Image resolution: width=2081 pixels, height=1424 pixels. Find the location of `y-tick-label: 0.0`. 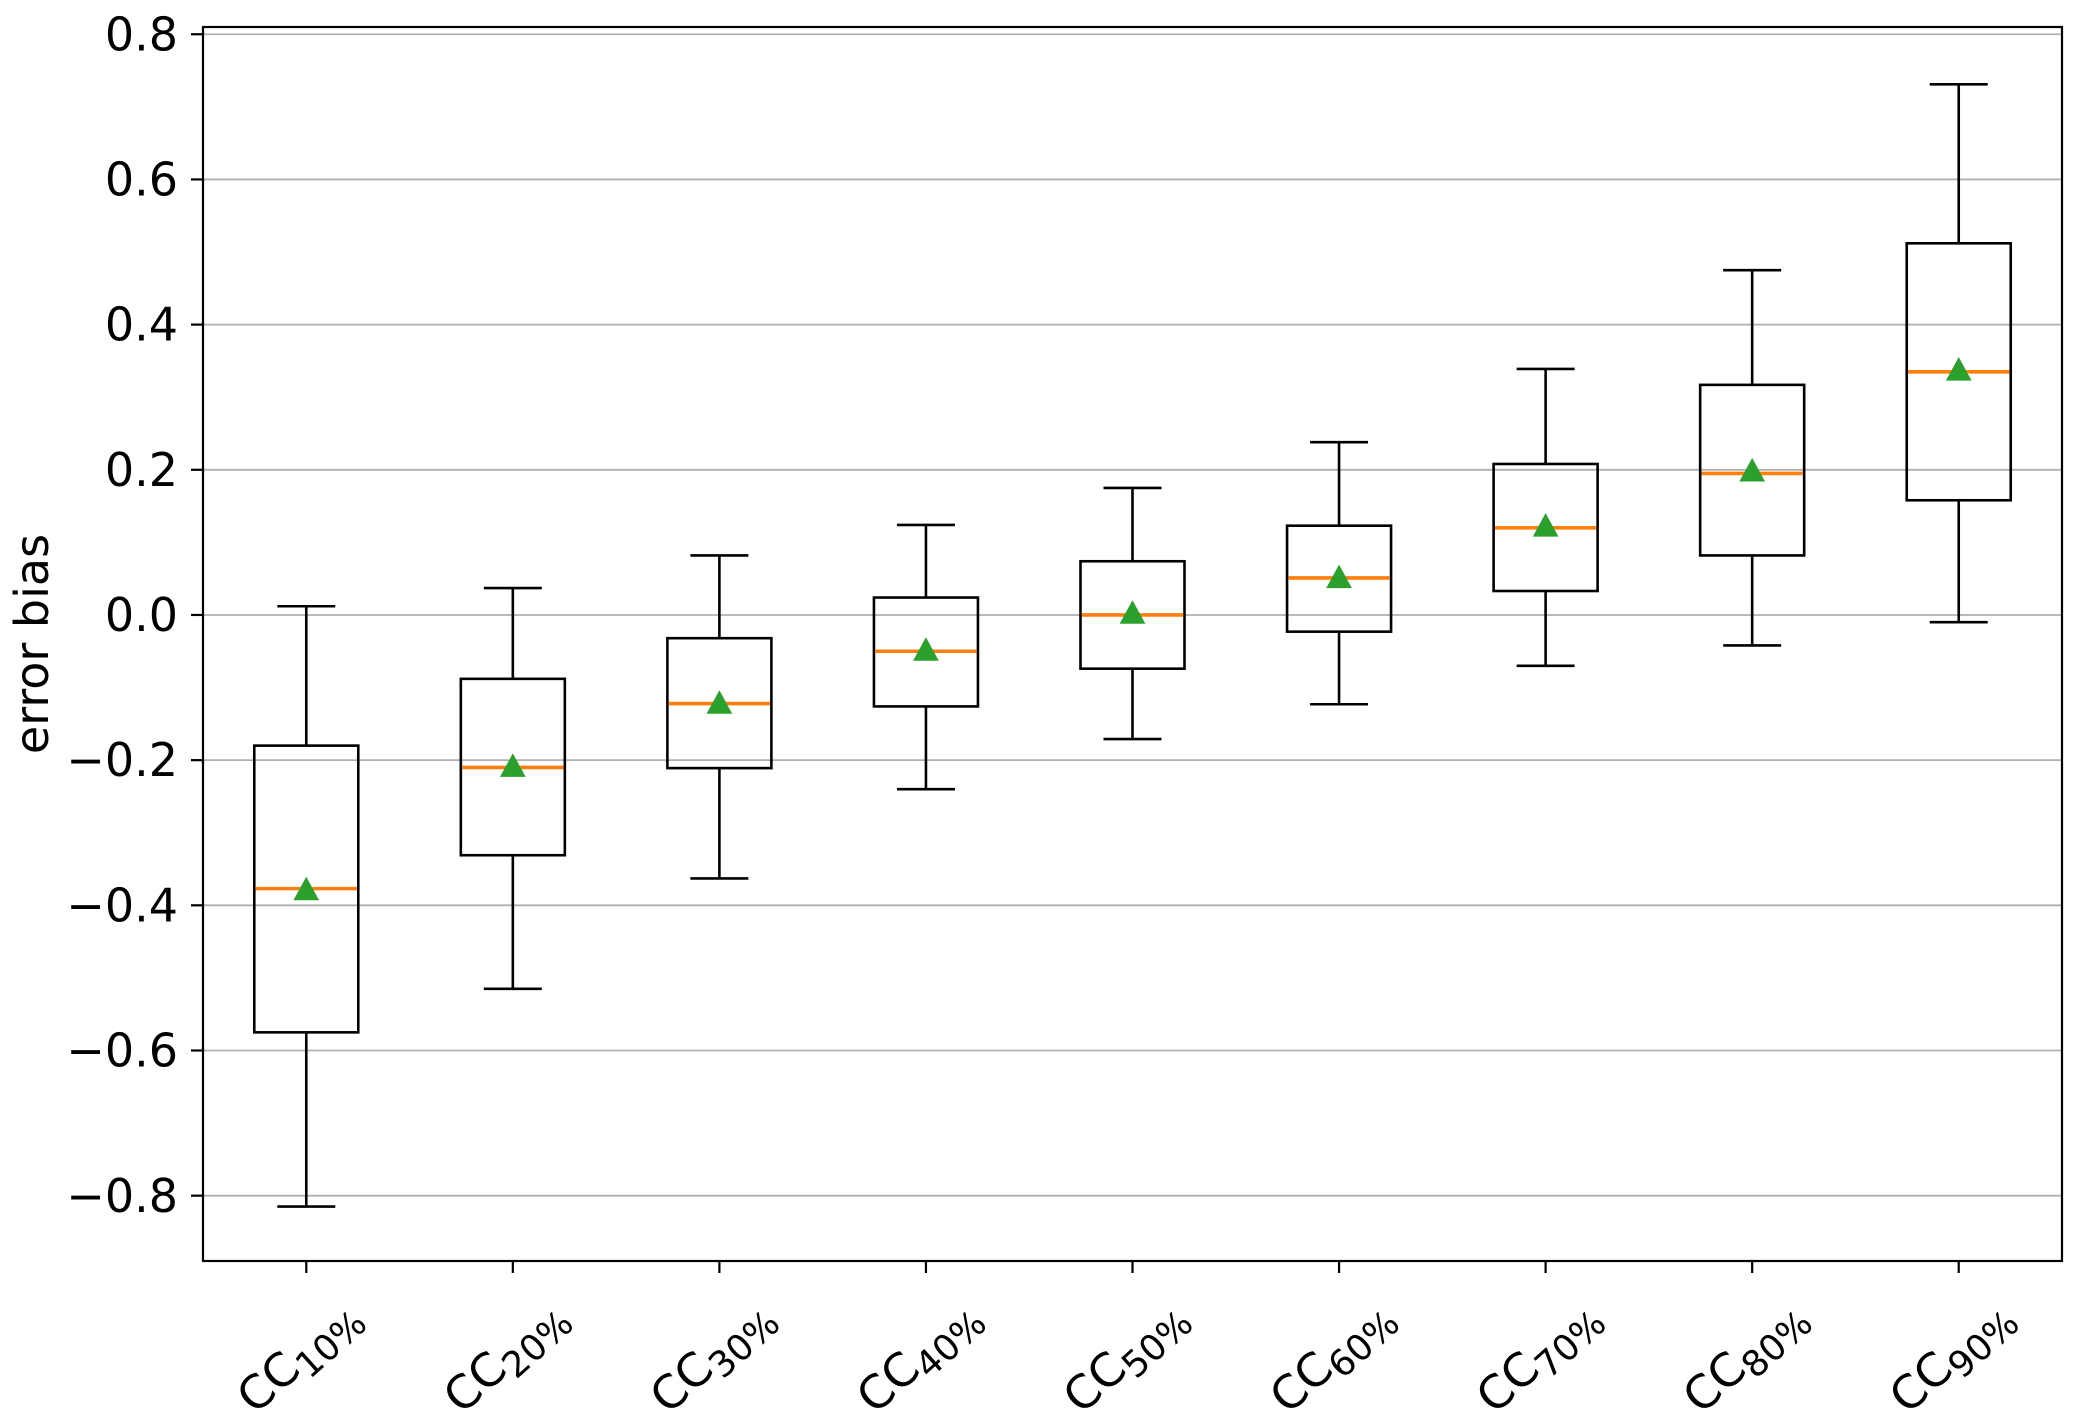

y-tick-label: 0.0 is located at coordinates (141, 615).